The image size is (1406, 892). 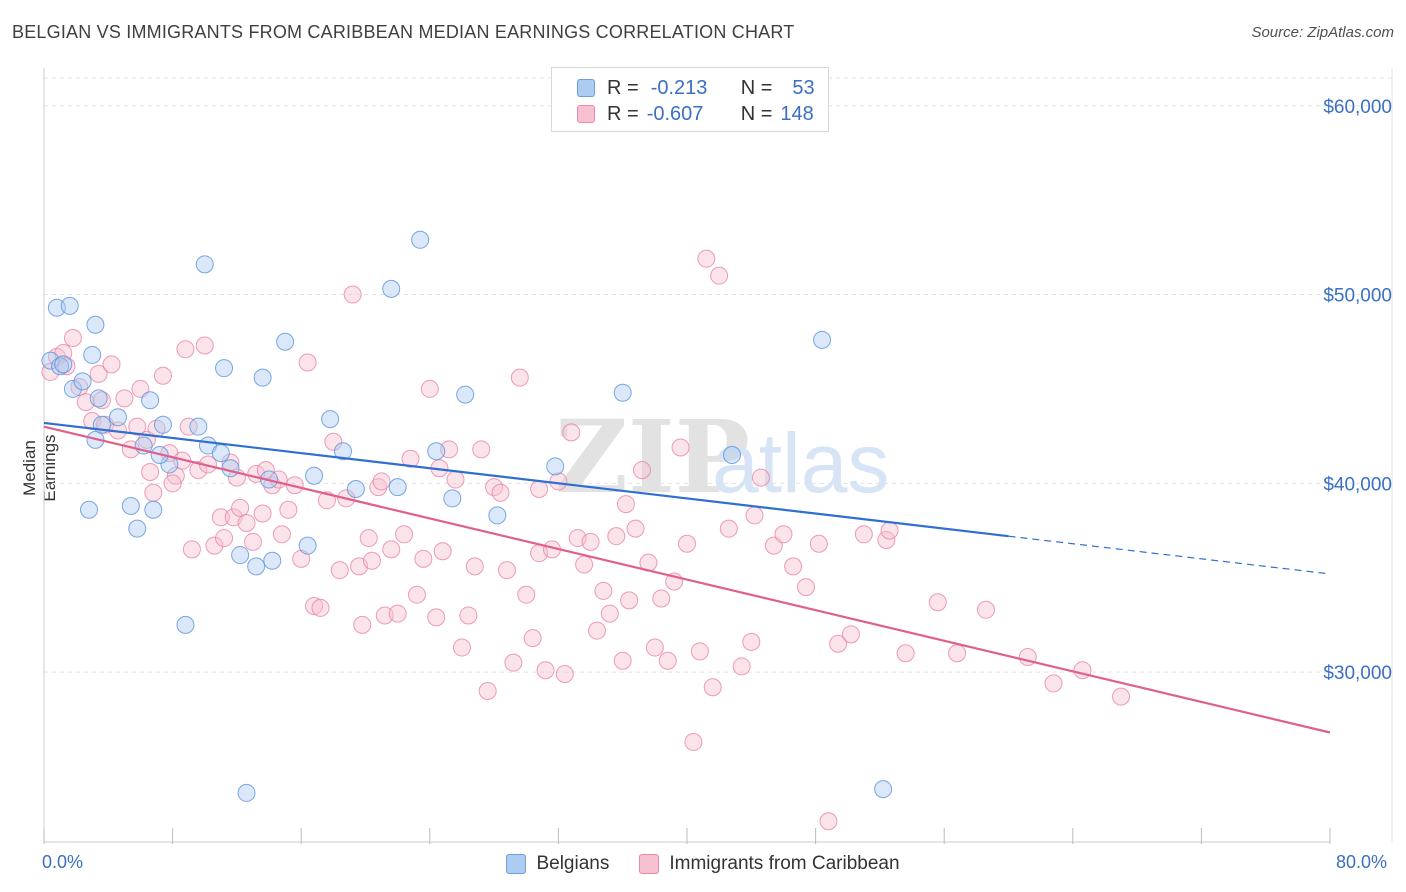 What do you see at coordinates (756, 87) in the screenshot?
I see `n-label: N =` at bounding box center [756, 87].